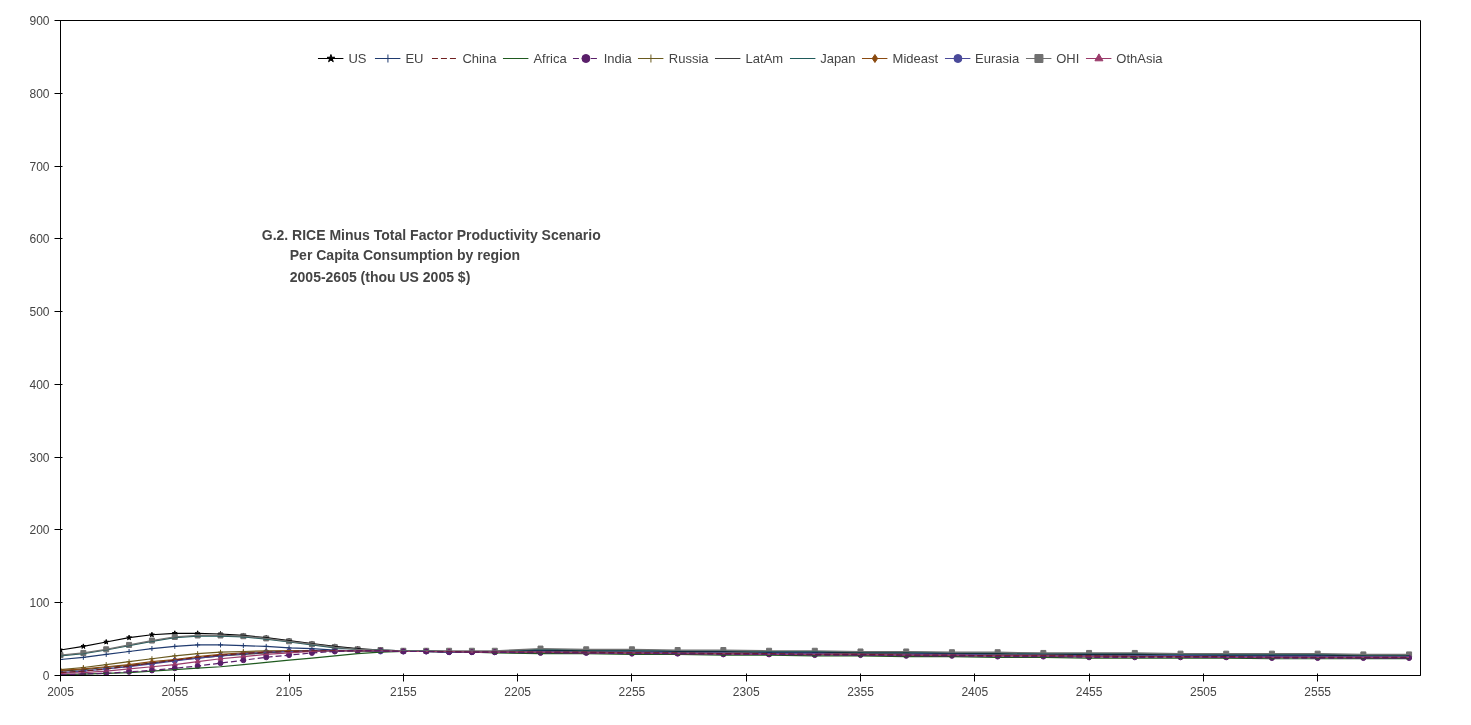 This screenshot has height=725, width=1471. Describe the element at coordinates (404, 691) in the screenshot. I see `x-tick-label: 2155` at that location.